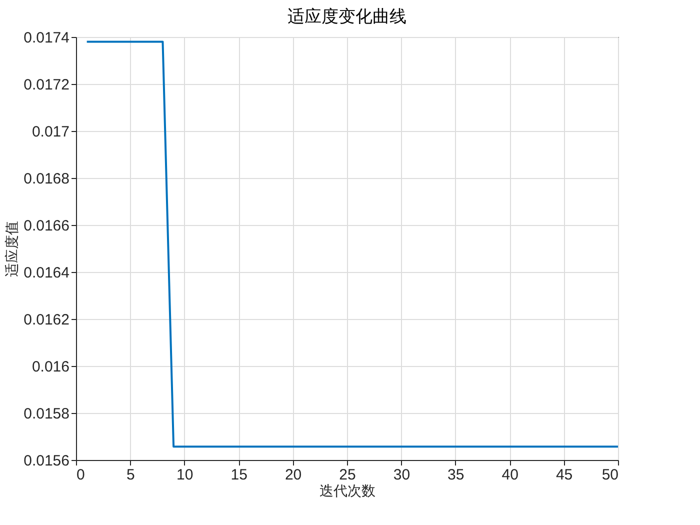 This screenshot has width=700, height=525. I want to click on y-tick-label: 0.0174, so click(47, 38).